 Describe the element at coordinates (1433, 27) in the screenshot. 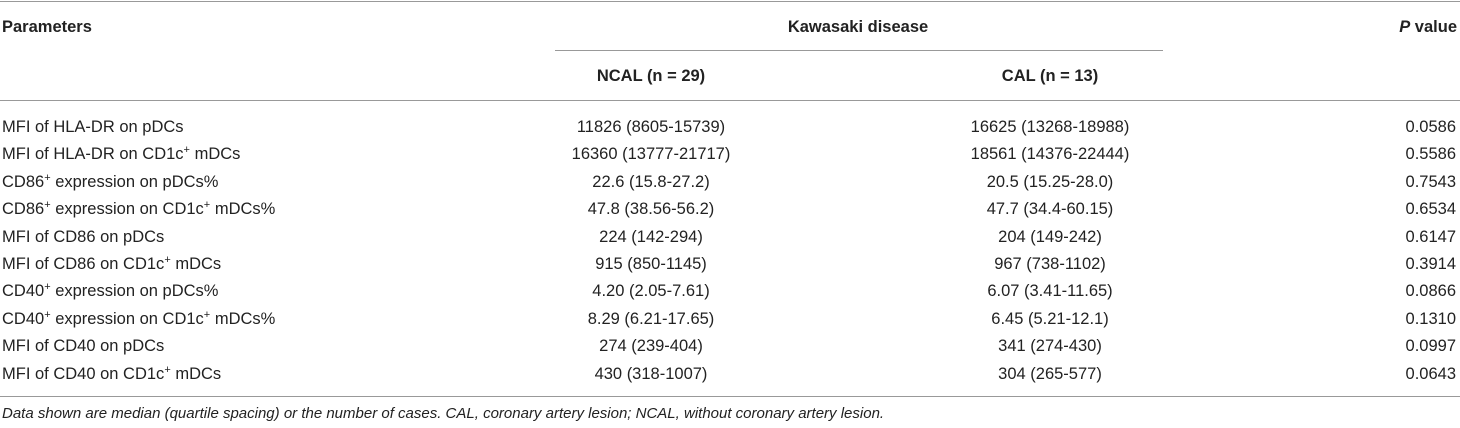

I see `text: value` at that location.